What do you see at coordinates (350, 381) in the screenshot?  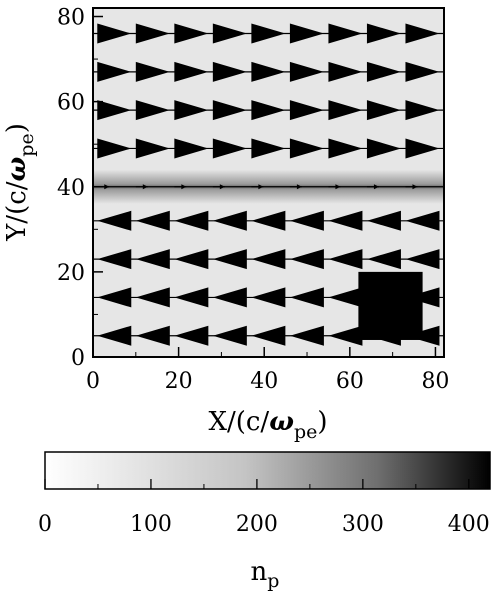 I see `x-tick-label: 60` at bounding box center [350, 381].